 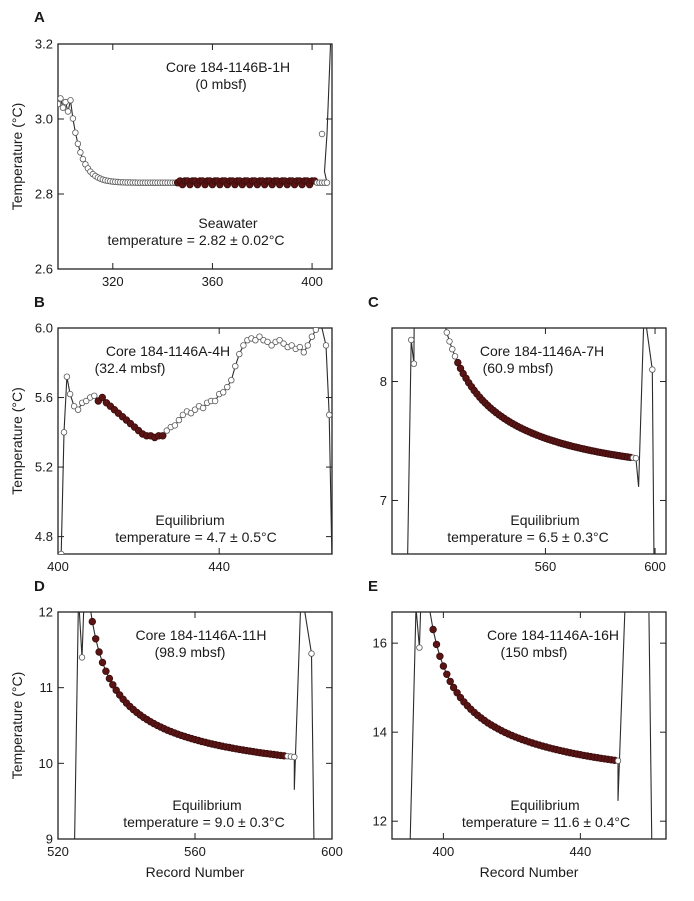 I want to click on y-tick-label: 8, so click(x=383, y=381).